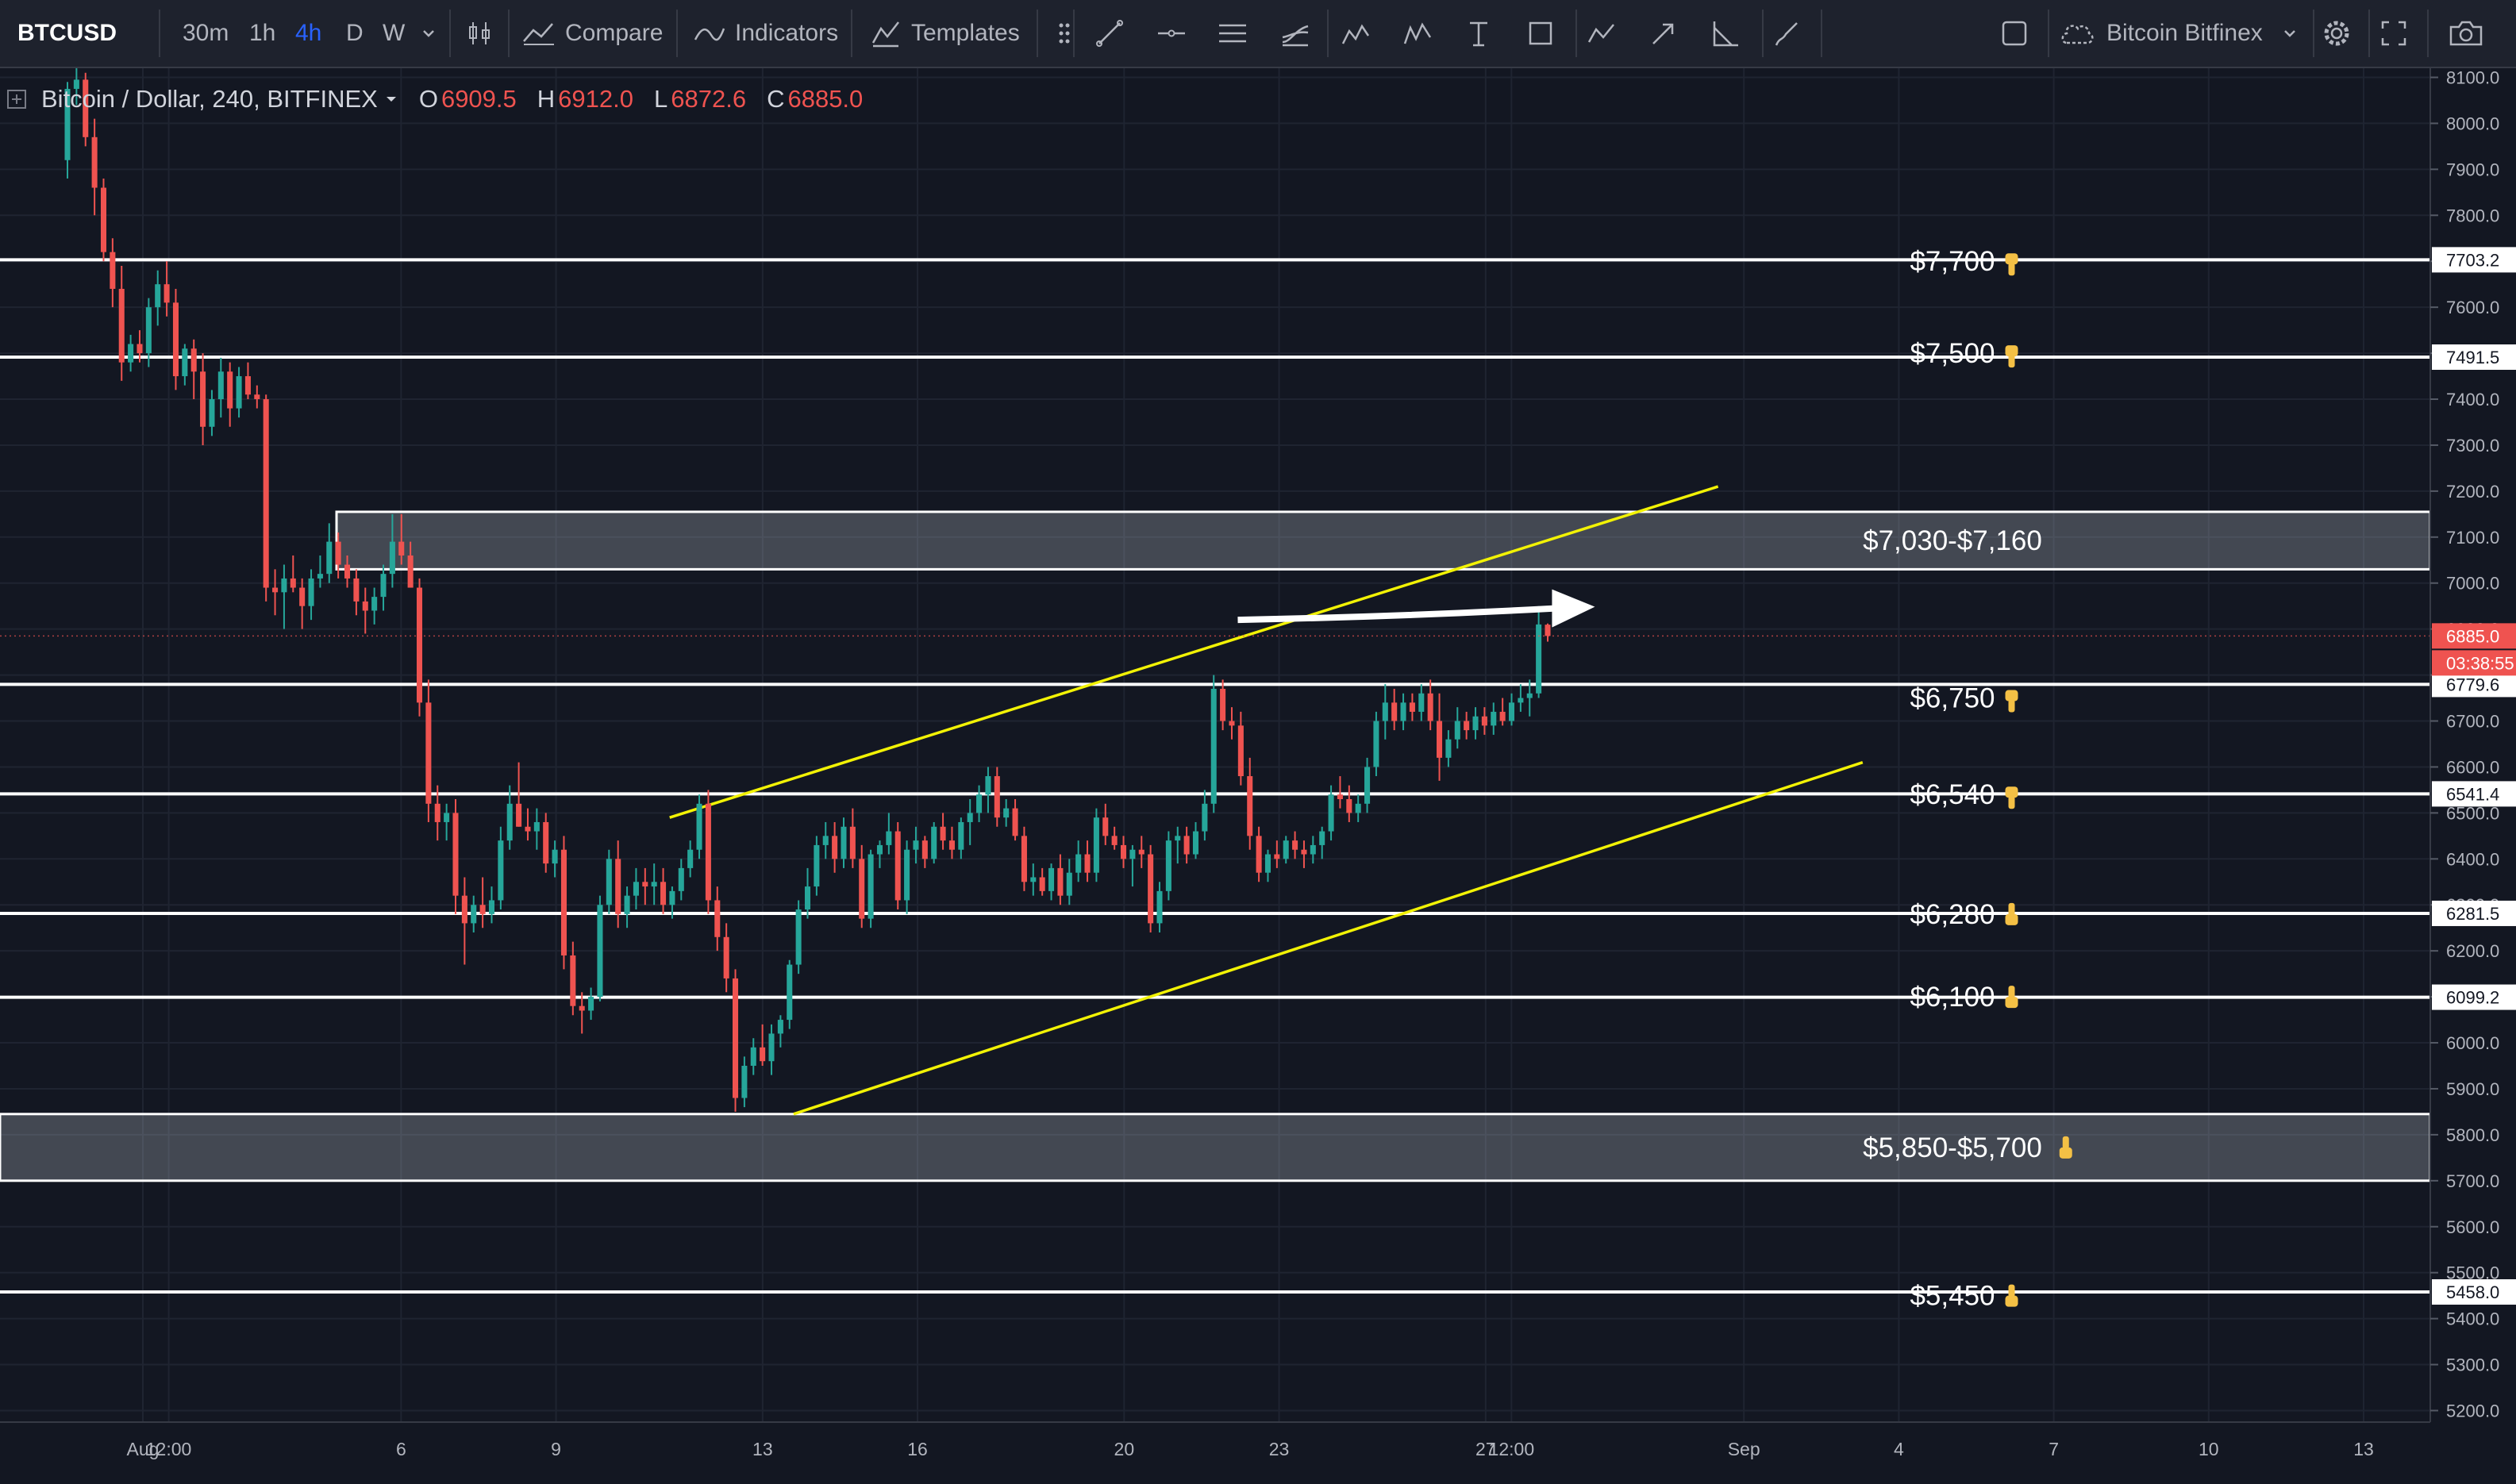 The image size is (2516, 1484). What do you see at coordinates (1952, 261) in the screenshot?
I see `level-label-0: $7,700` at bounding box center [1952, 261].